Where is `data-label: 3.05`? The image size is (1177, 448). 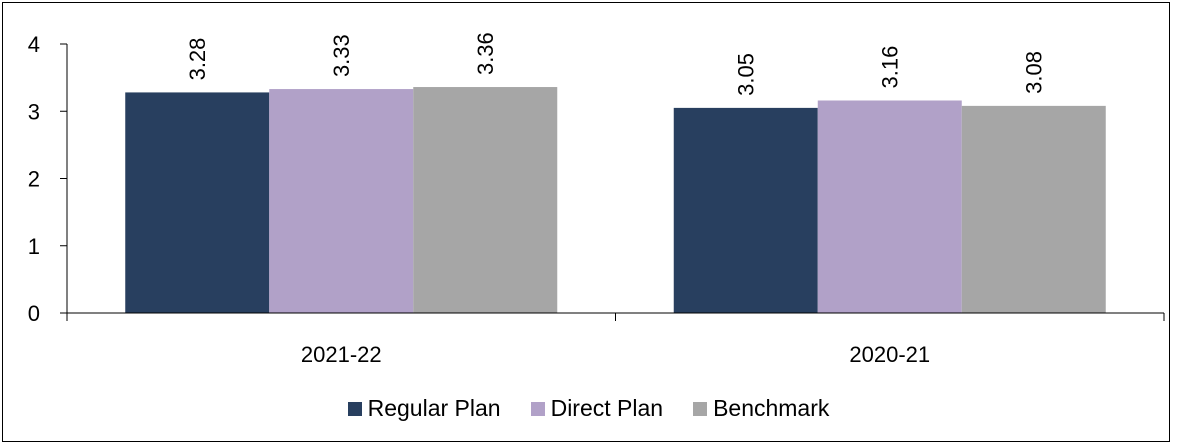
data-label: 3.05 is located at coordinates (746, 74).